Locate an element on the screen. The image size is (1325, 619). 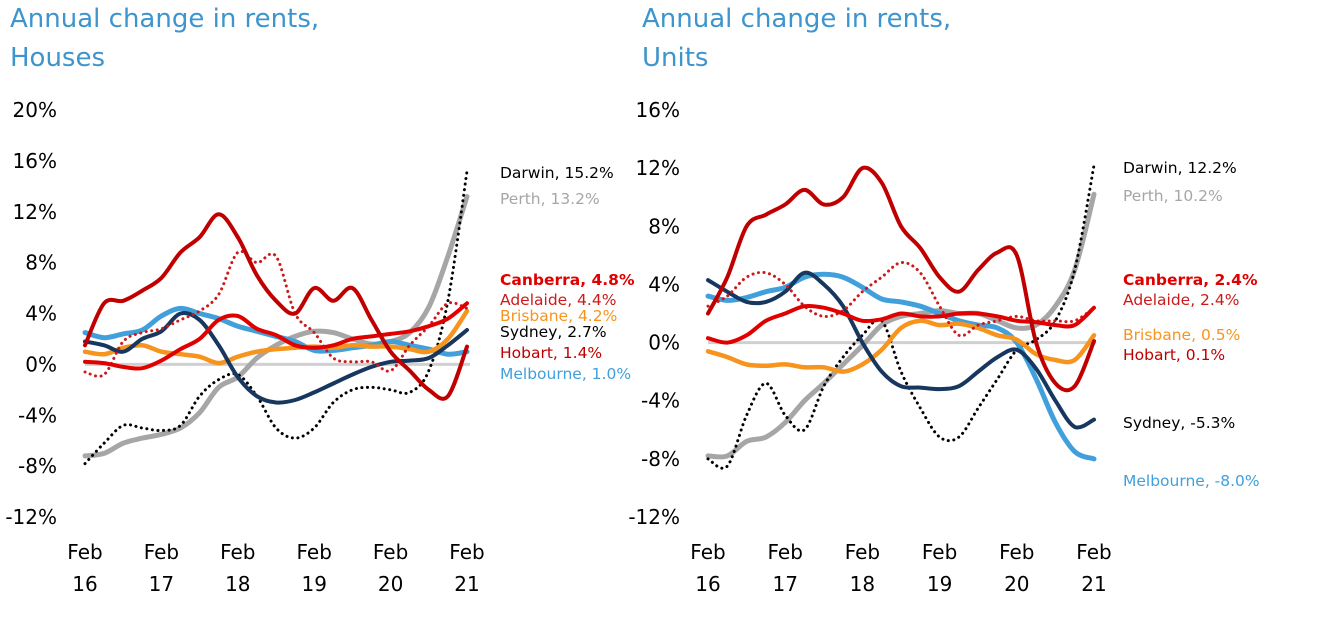
end-label-perth: Perth, 13.2% is located at coordinates (550, 199).